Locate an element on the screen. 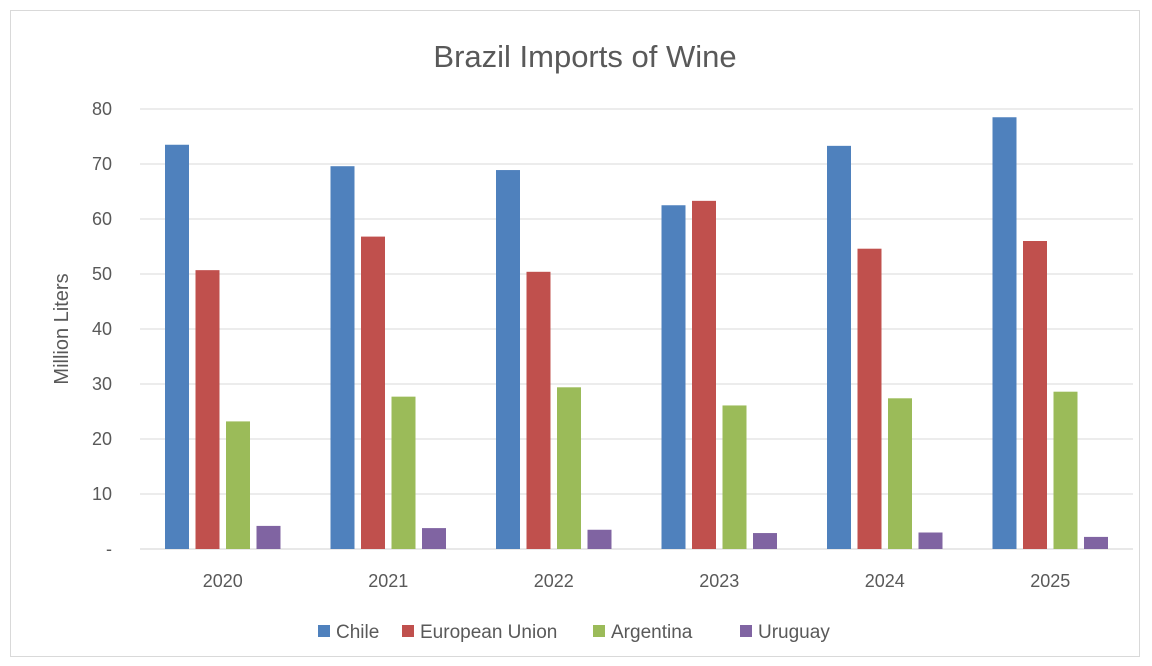 This screenshot has height=666, width=1152. y-tick-label: 40 is located at coordinates (102, 329).